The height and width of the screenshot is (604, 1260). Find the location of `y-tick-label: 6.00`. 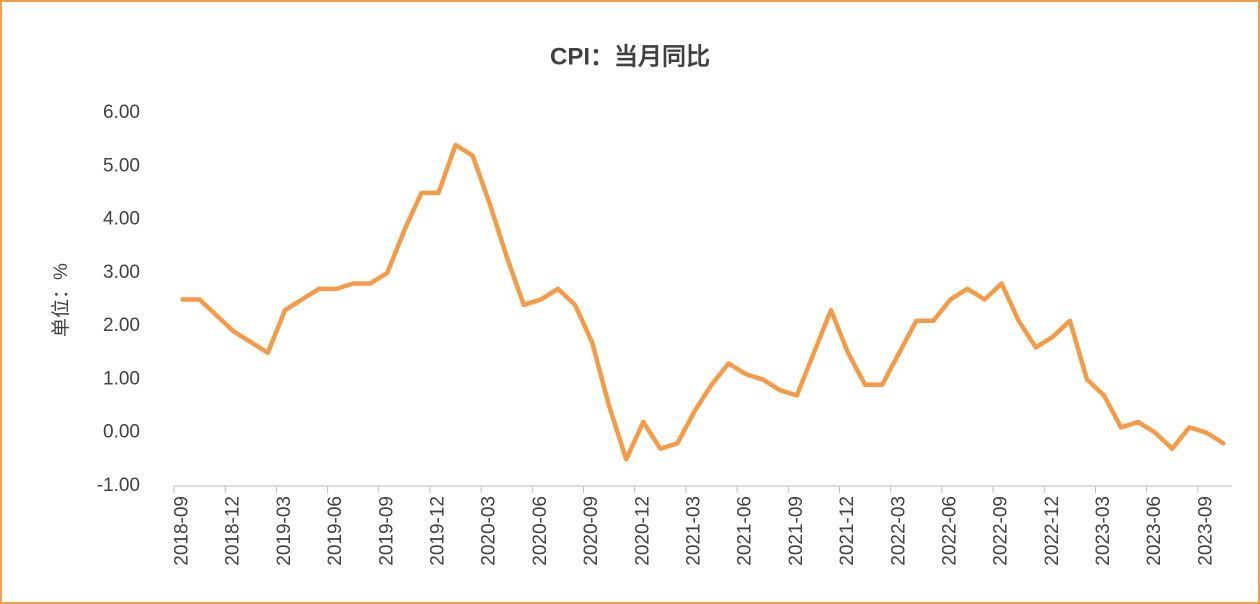

y-tick-label: 6.00 is located at coordinates (121, 112).